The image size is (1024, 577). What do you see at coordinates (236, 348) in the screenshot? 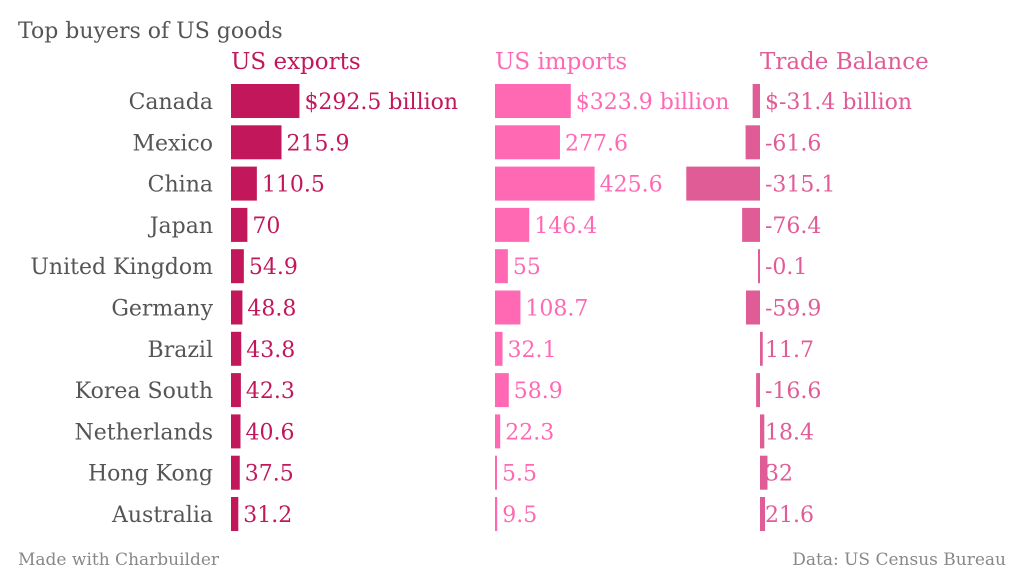
I see `bar-us-exports-brazil` at bounding box center [236, 348].